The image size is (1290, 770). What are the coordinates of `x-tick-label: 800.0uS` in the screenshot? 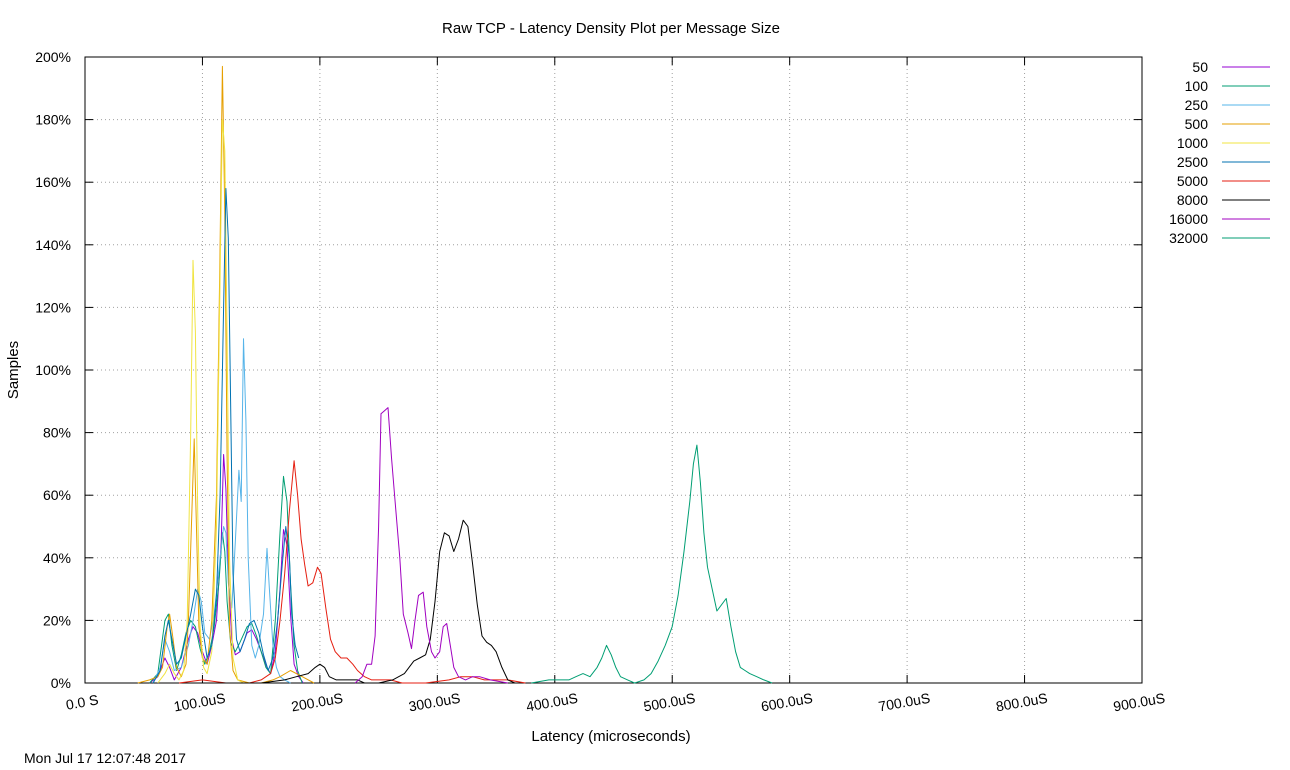 It's located at (1022, 702).